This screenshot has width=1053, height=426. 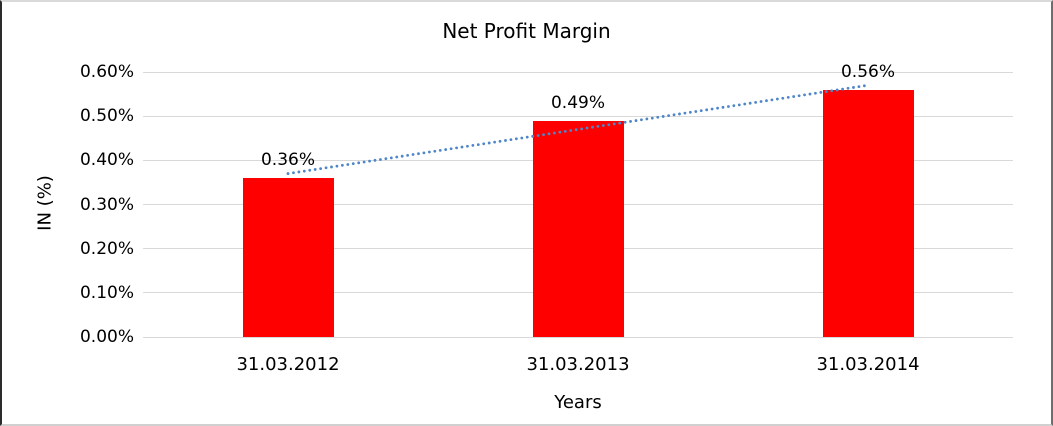 I want to click on y-tick-label: 0.10%, so click(x=106, y=292).